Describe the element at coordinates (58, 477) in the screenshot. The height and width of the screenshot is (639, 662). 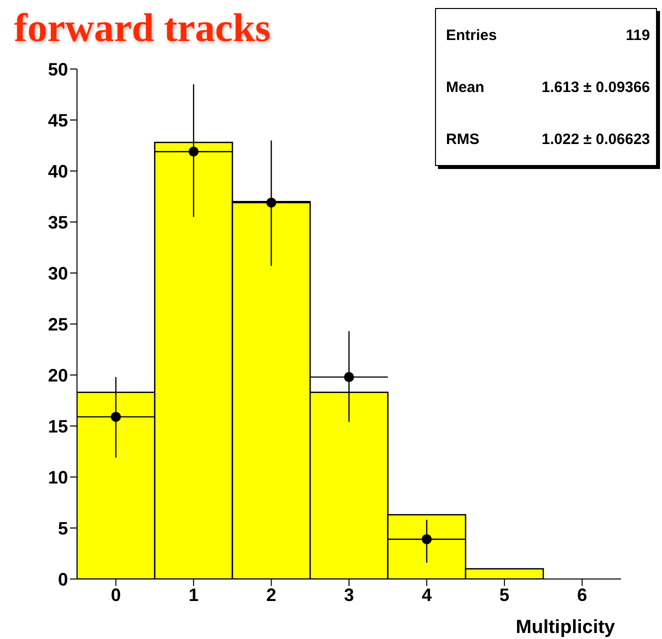
I see `y-tick-label: 10` at that location.